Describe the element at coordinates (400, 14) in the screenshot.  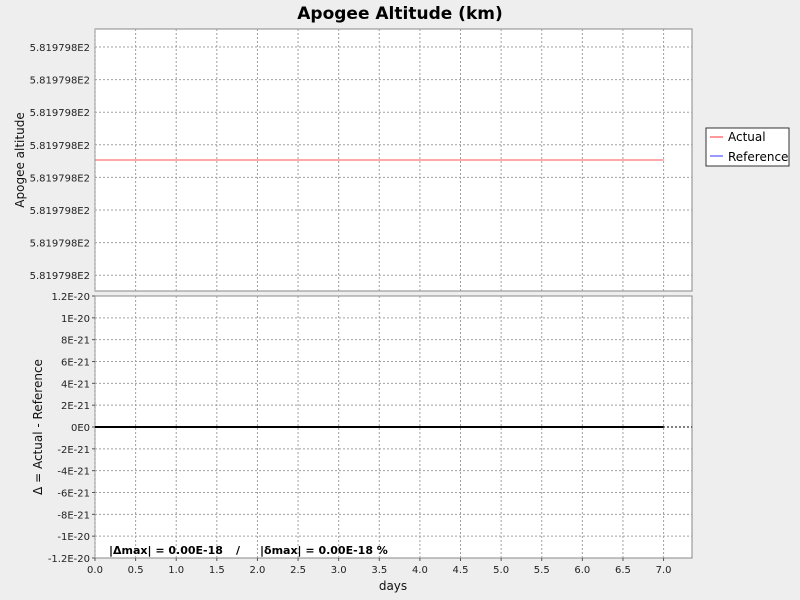
I see `chart-title: Apogee Altitude (km)` at that location.